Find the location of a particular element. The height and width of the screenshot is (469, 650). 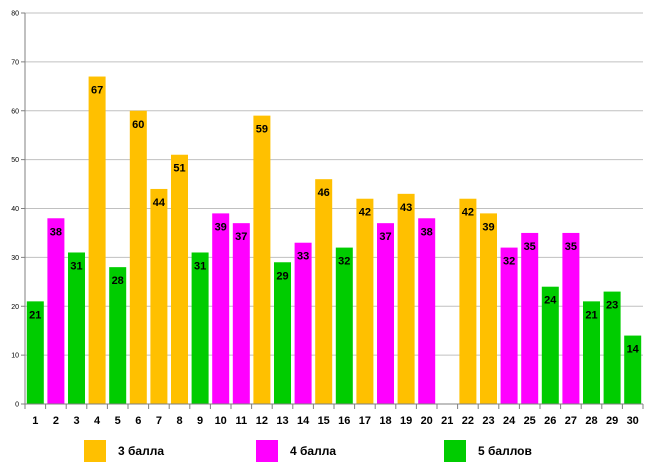

value-label-16: 32 is located at coordinates (344, 262).